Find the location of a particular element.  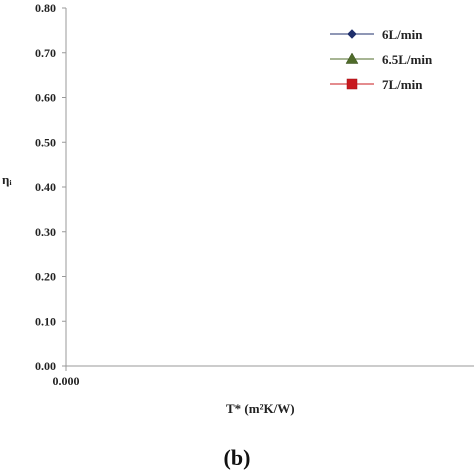

x-ticks: 0.0000.0050.0100.0150.0200.0250.030 is located at coordinates (66, 377).